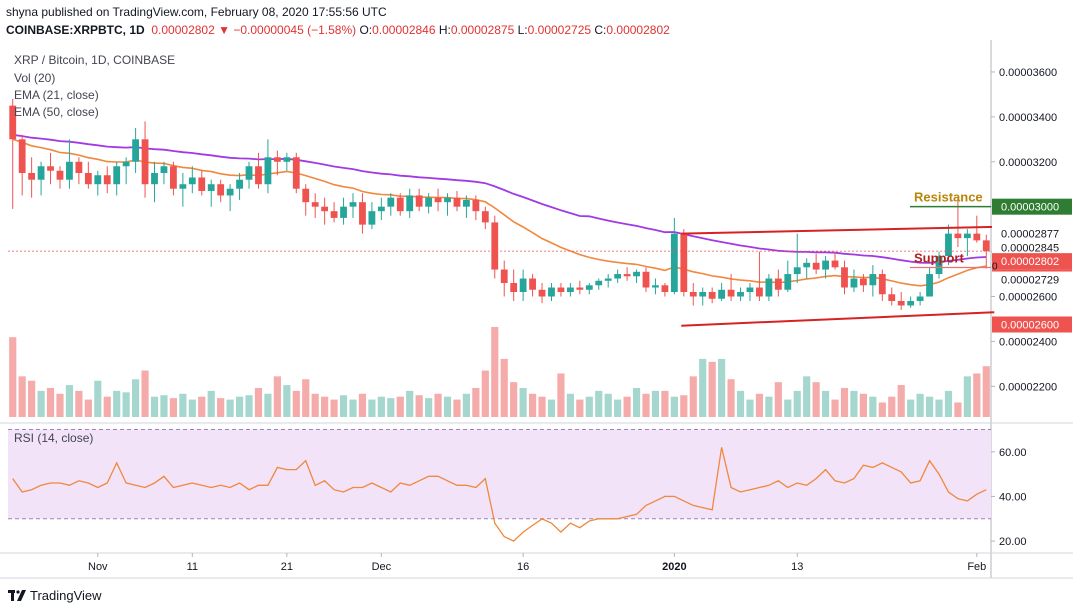 The width and height of the screenshot is (1073, 615). I want to click on support-price-badge-bg, so click(1032, 279).